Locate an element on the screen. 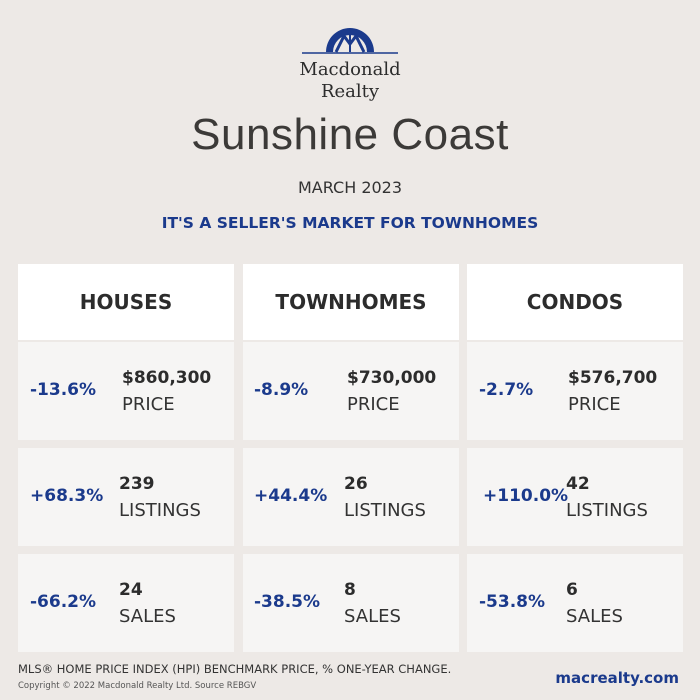 This screenshot has width=700, height=700. listings-card: +44.4% 26 LISTINGS is located at coordinates (351, 497).